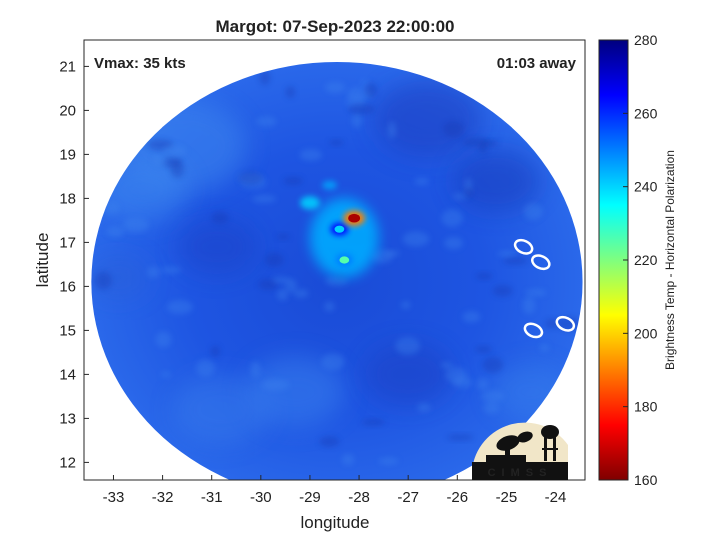  I want to click on x-tick-label: -26, so click(457, 497).